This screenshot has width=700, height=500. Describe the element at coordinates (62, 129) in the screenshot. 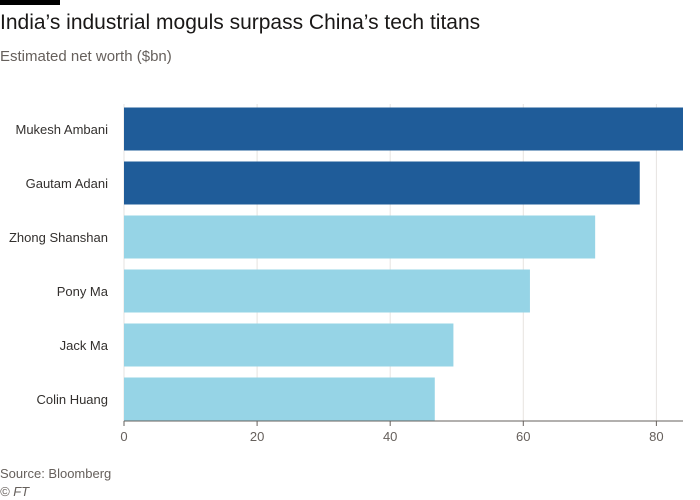

I see `category-label: Mukesh Ambani` at that location.